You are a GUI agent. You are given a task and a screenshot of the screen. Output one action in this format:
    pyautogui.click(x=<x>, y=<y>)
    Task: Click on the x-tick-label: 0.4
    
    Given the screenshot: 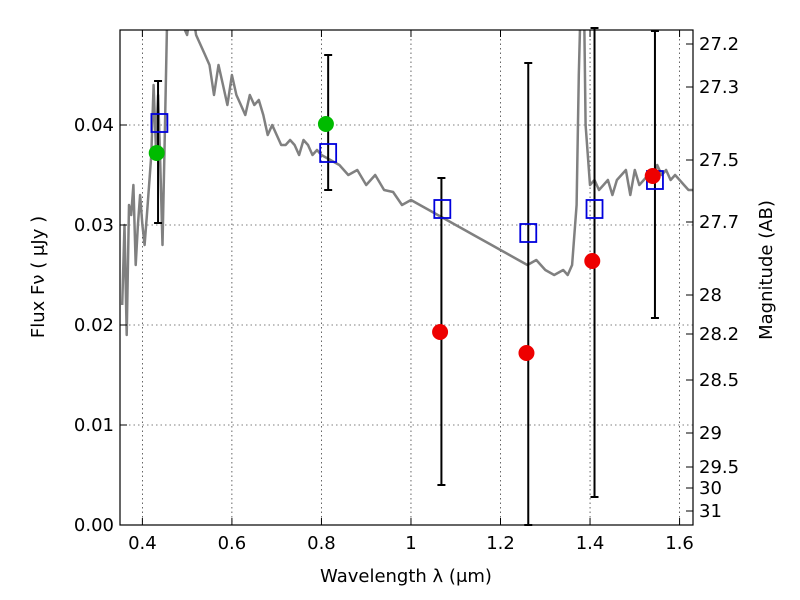 What is the action you would take?
    pyautogui.click(x=142, y=543)
    